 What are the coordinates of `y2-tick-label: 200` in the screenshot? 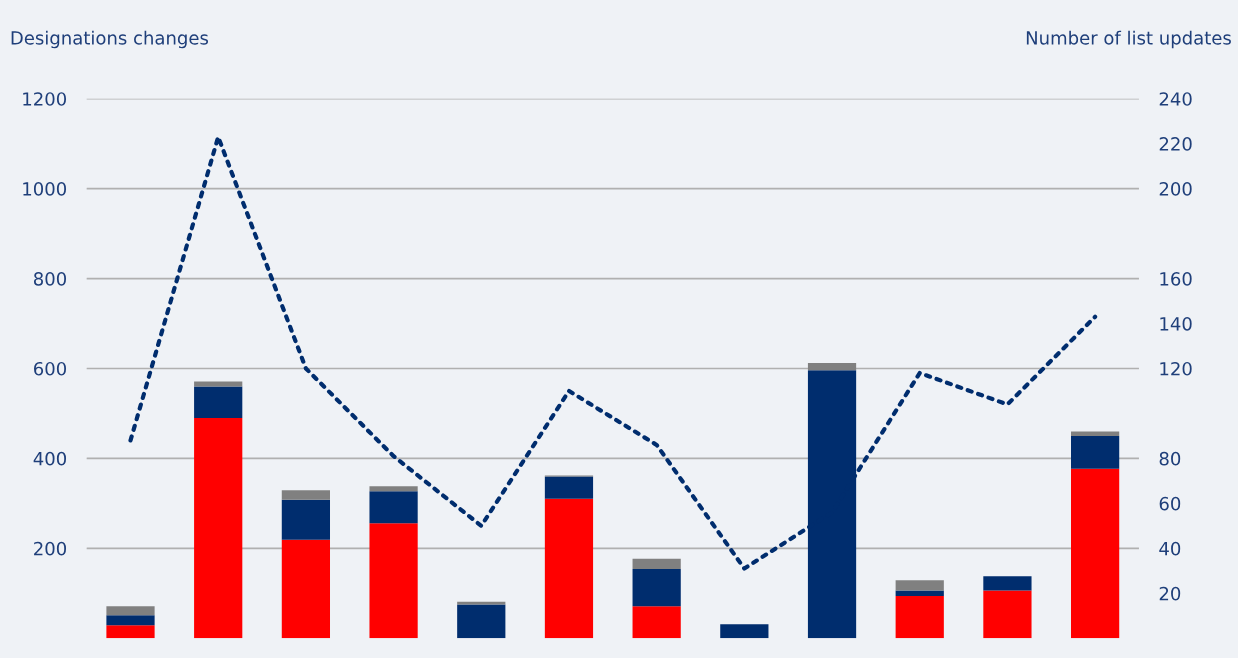 It's located at (1175, 189).